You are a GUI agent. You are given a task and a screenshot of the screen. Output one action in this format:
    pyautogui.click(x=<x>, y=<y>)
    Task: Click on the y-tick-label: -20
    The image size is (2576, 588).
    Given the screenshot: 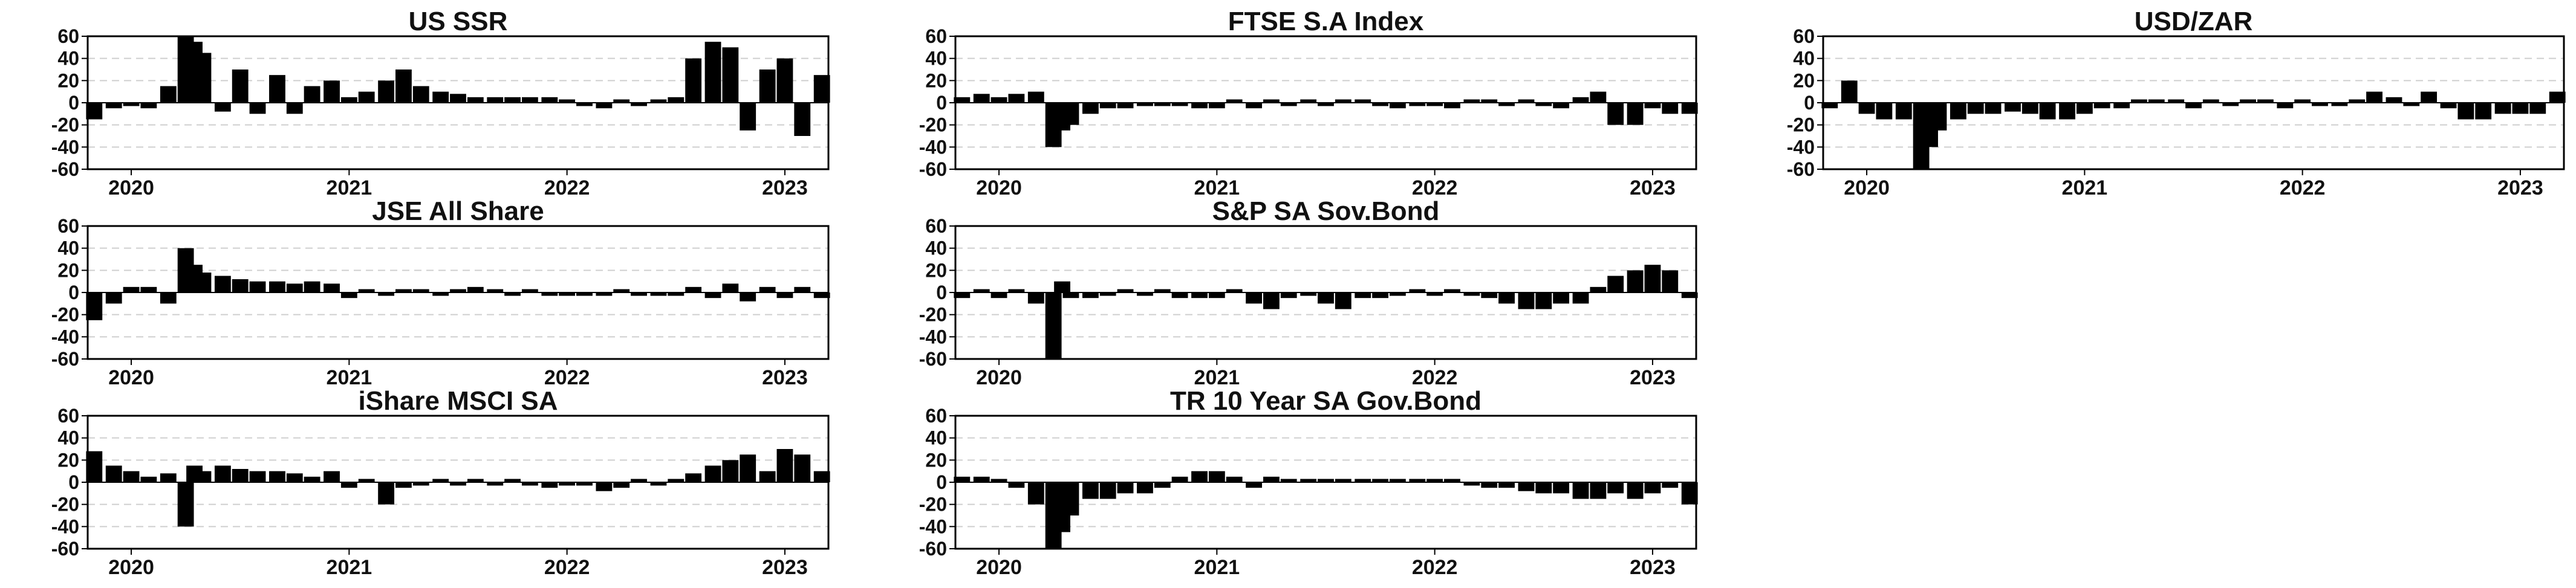 What is the action you would take?
    pyautogui.click(x=1801, y=125)
    